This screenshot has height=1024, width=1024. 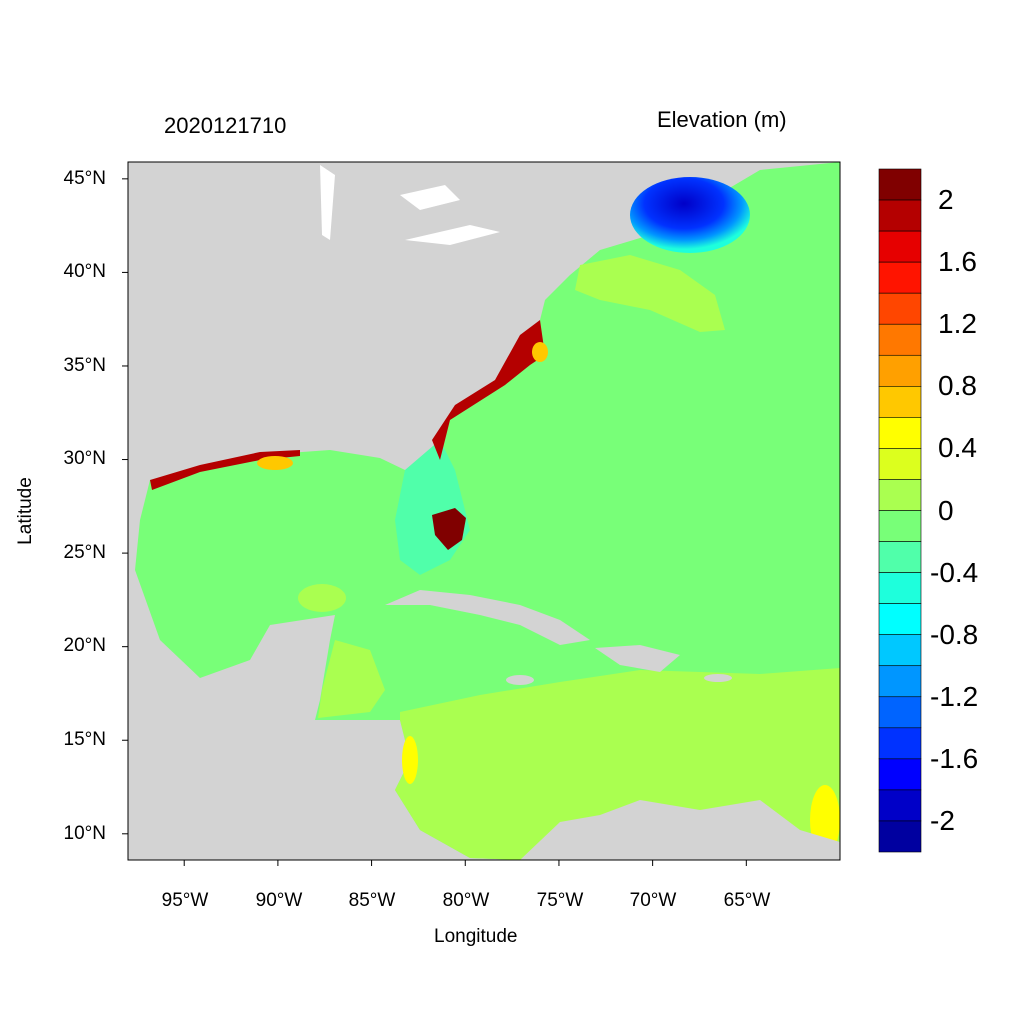 What do you see at coordinates (650, 293) in the screenshot?
I see `mid-atlantic-positive-region` at bounding box center [650, 293].